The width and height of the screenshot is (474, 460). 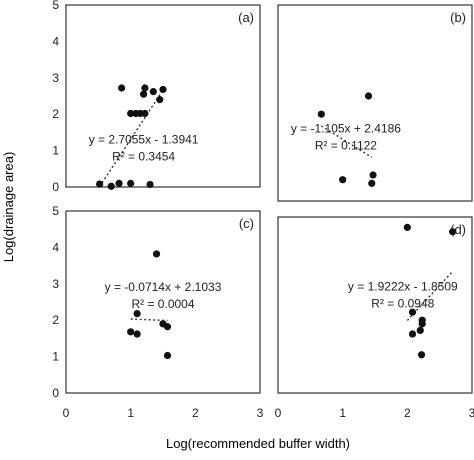 I want to click on r-squared-label: R² = 0.0004, so click(x=162, y=304).